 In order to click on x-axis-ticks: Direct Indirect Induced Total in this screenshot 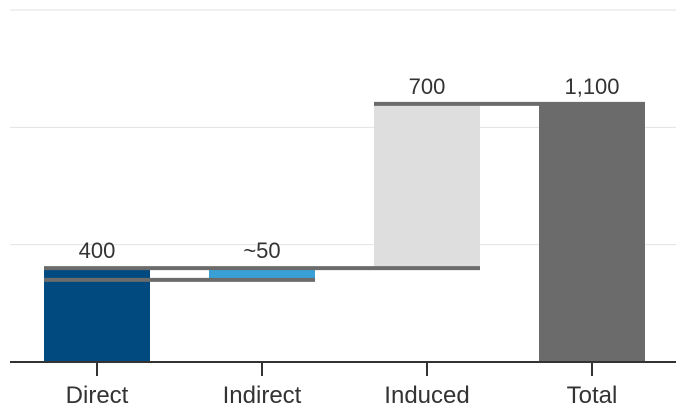, I will do `click(342, 385)`.